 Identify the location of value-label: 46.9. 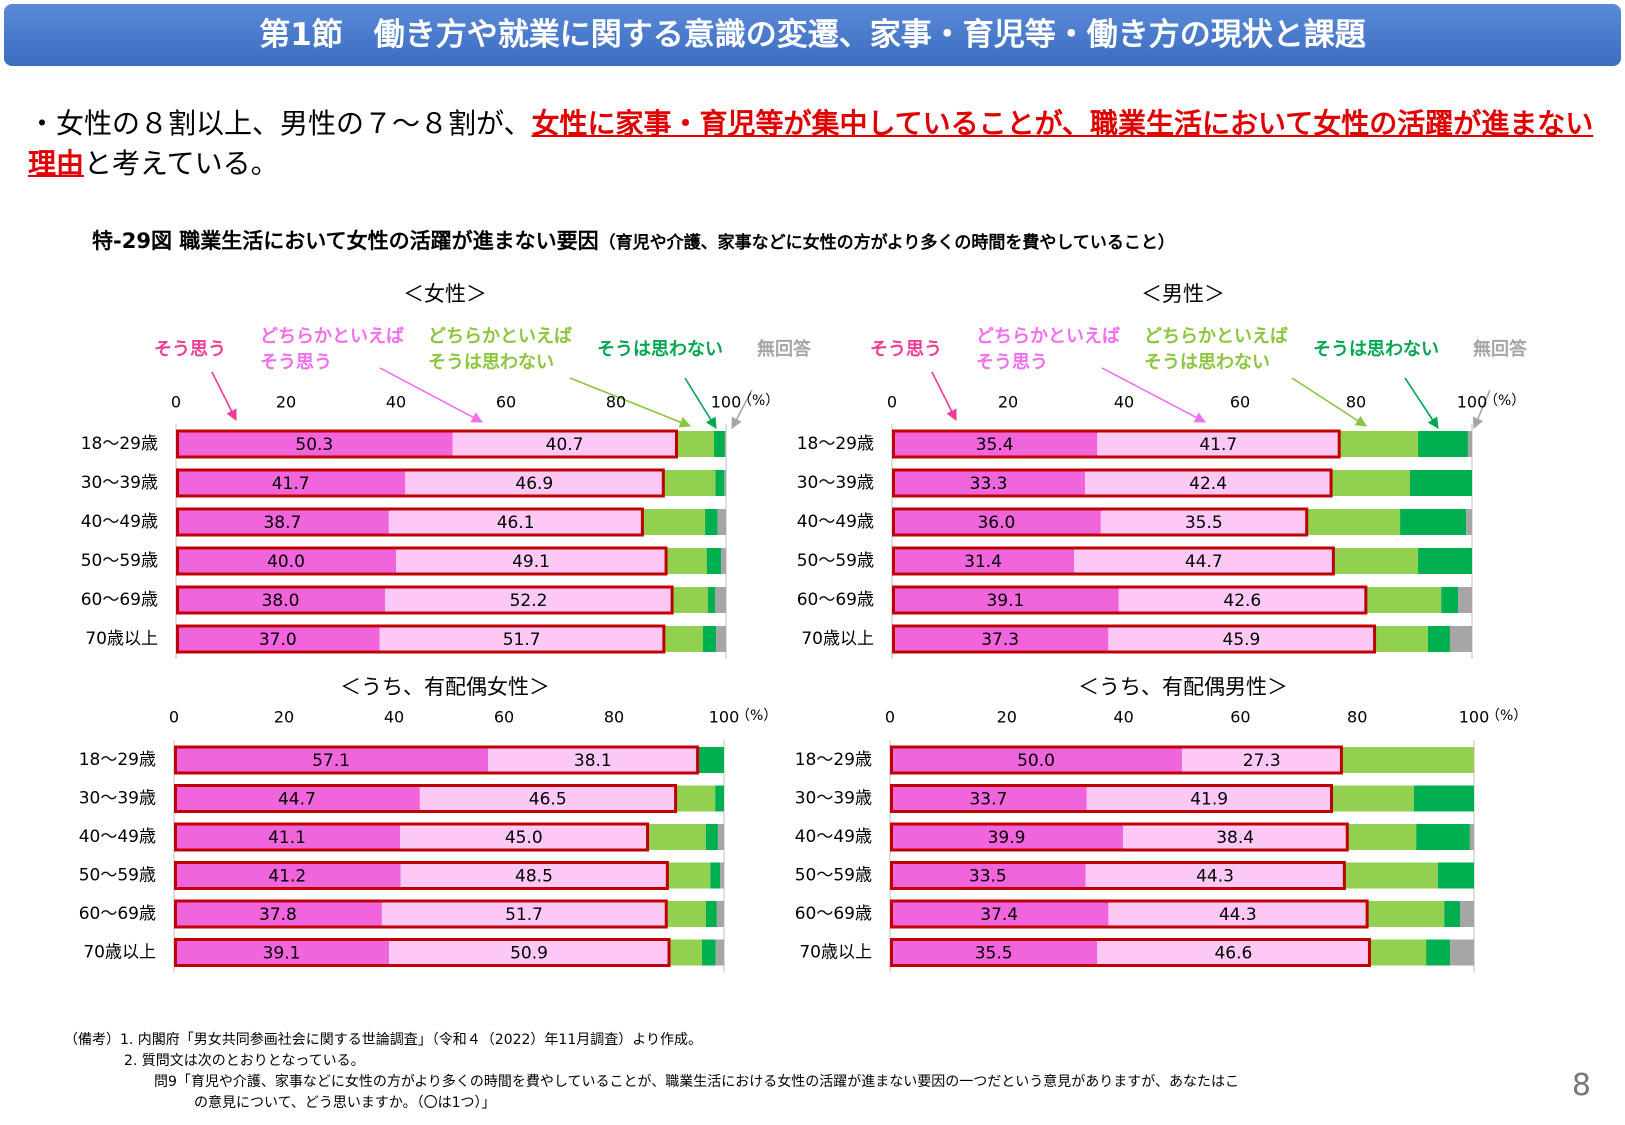
(534, 484).